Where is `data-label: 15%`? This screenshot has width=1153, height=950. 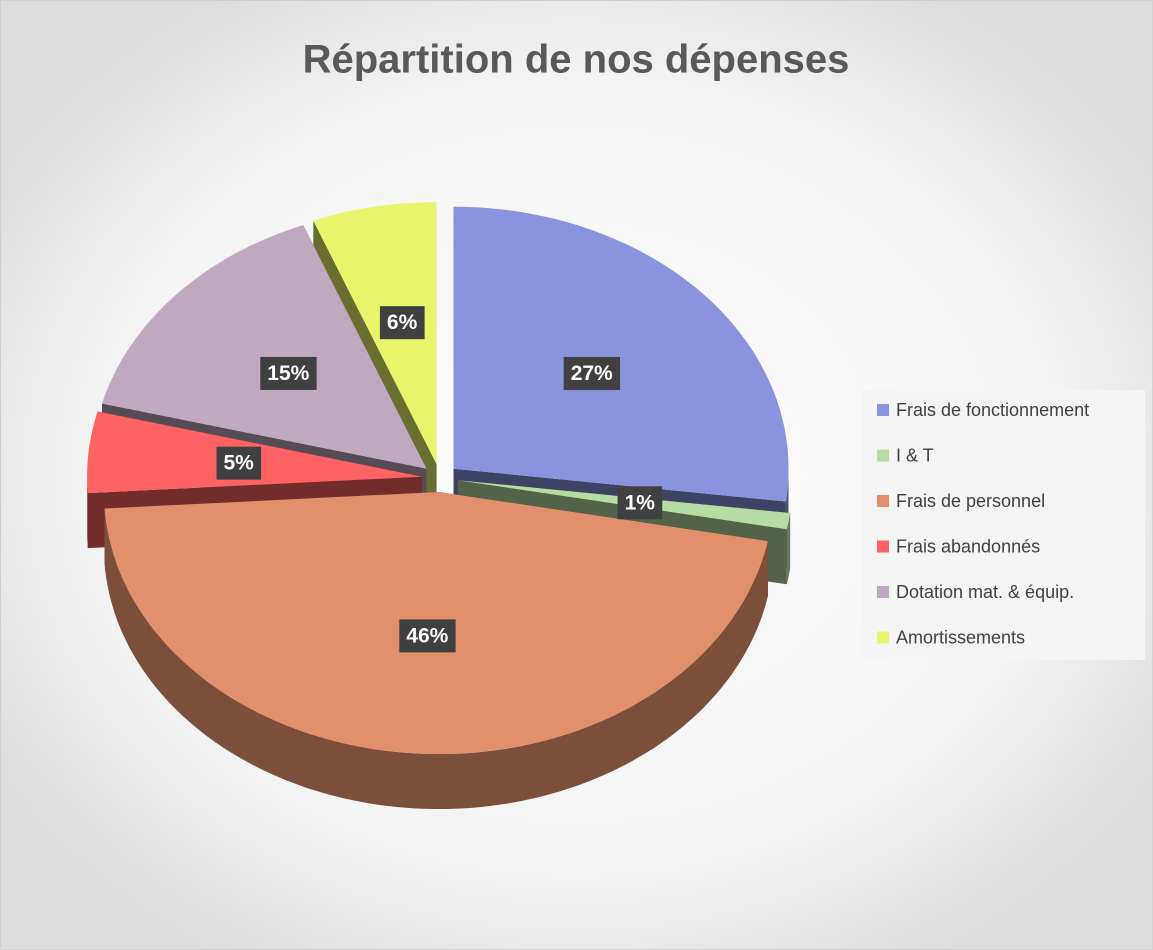
data-label: 15% is located at coordinates (288, 373).